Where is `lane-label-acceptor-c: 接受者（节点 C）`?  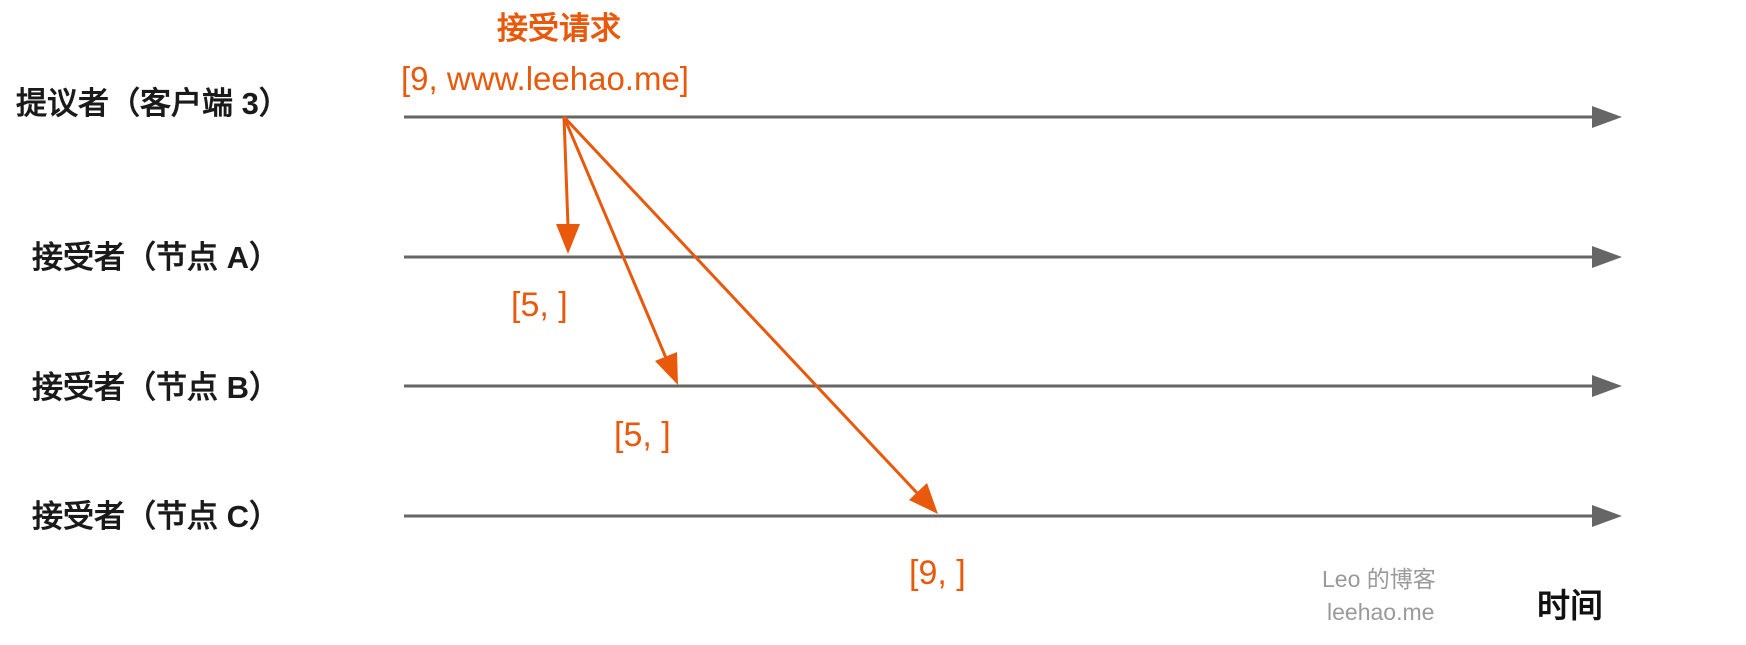 lane-label-acceptor-c: 接受者（节点 C） is located at coordinates (156, 516).